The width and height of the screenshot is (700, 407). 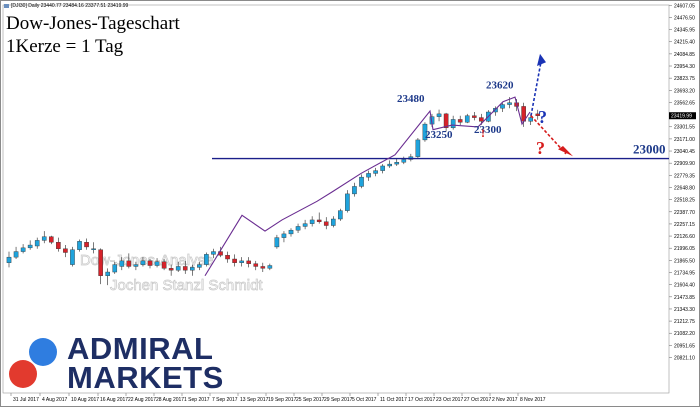 What do you see at coordinates (85, 400) in the screenshot?
I see `x-tick-label: 10 Aug 2017` at bounding box center [85, 400].